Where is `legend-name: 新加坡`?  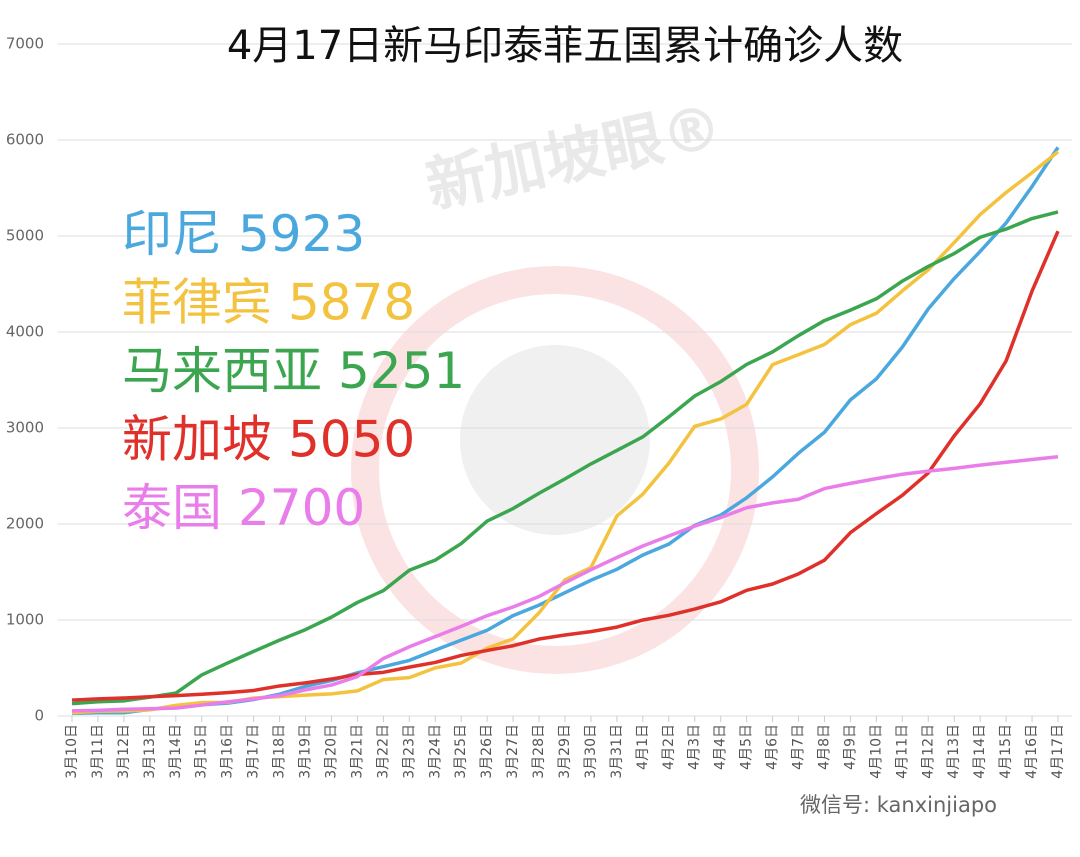 legend-name: 新加坡 is located at coordinates (197, 439).